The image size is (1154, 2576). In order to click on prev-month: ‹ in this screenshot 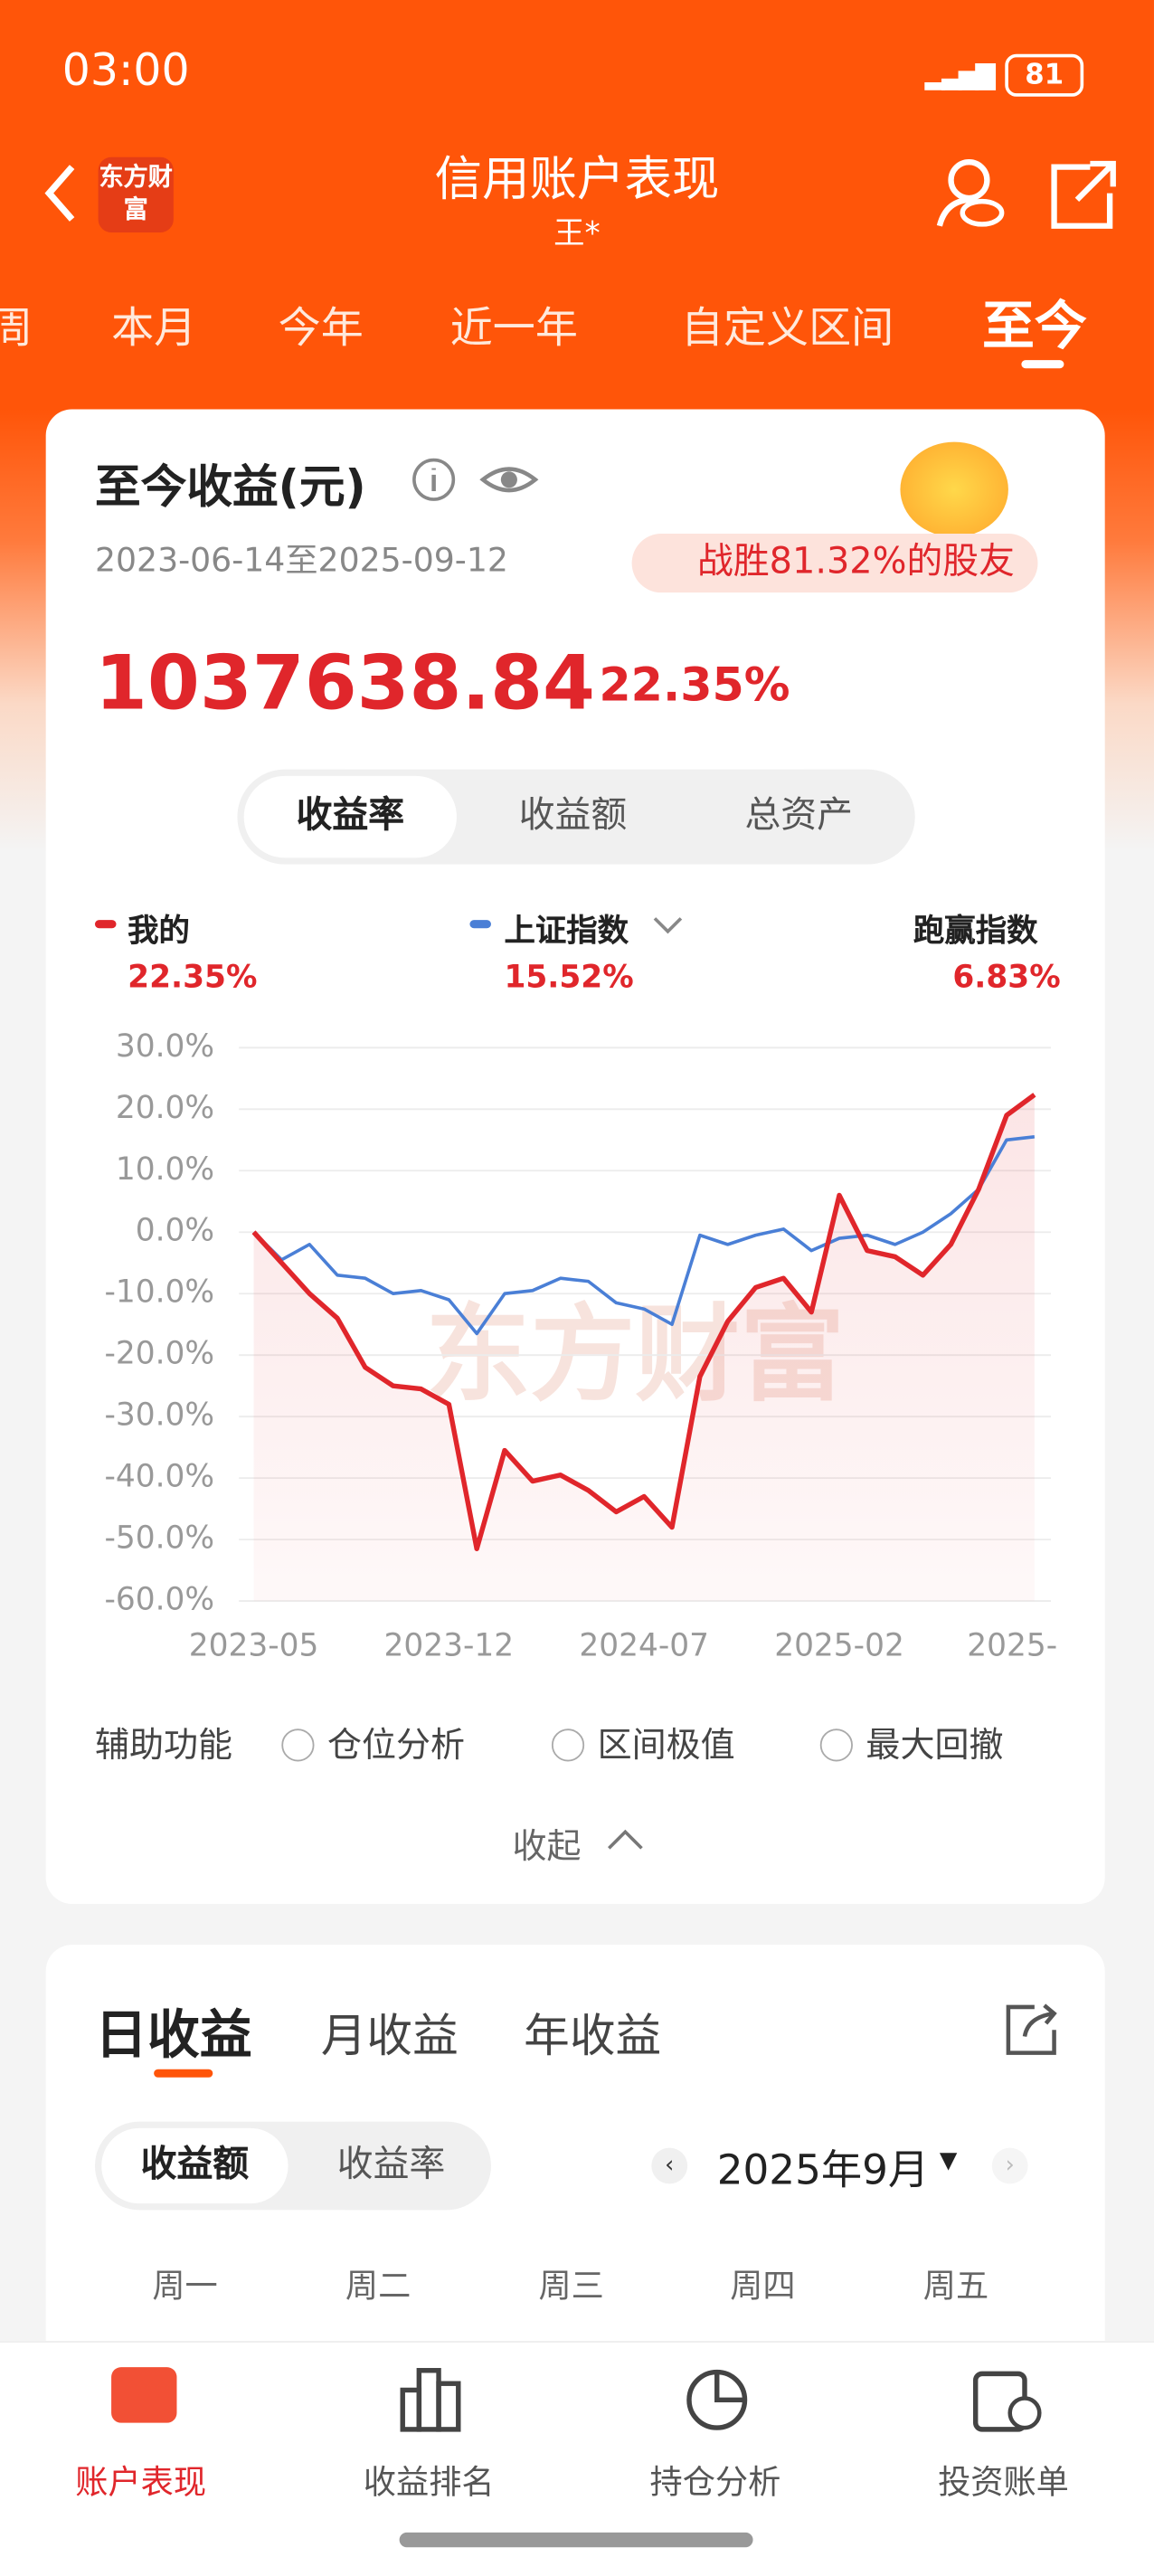, I will do `click(669, 2165)`.